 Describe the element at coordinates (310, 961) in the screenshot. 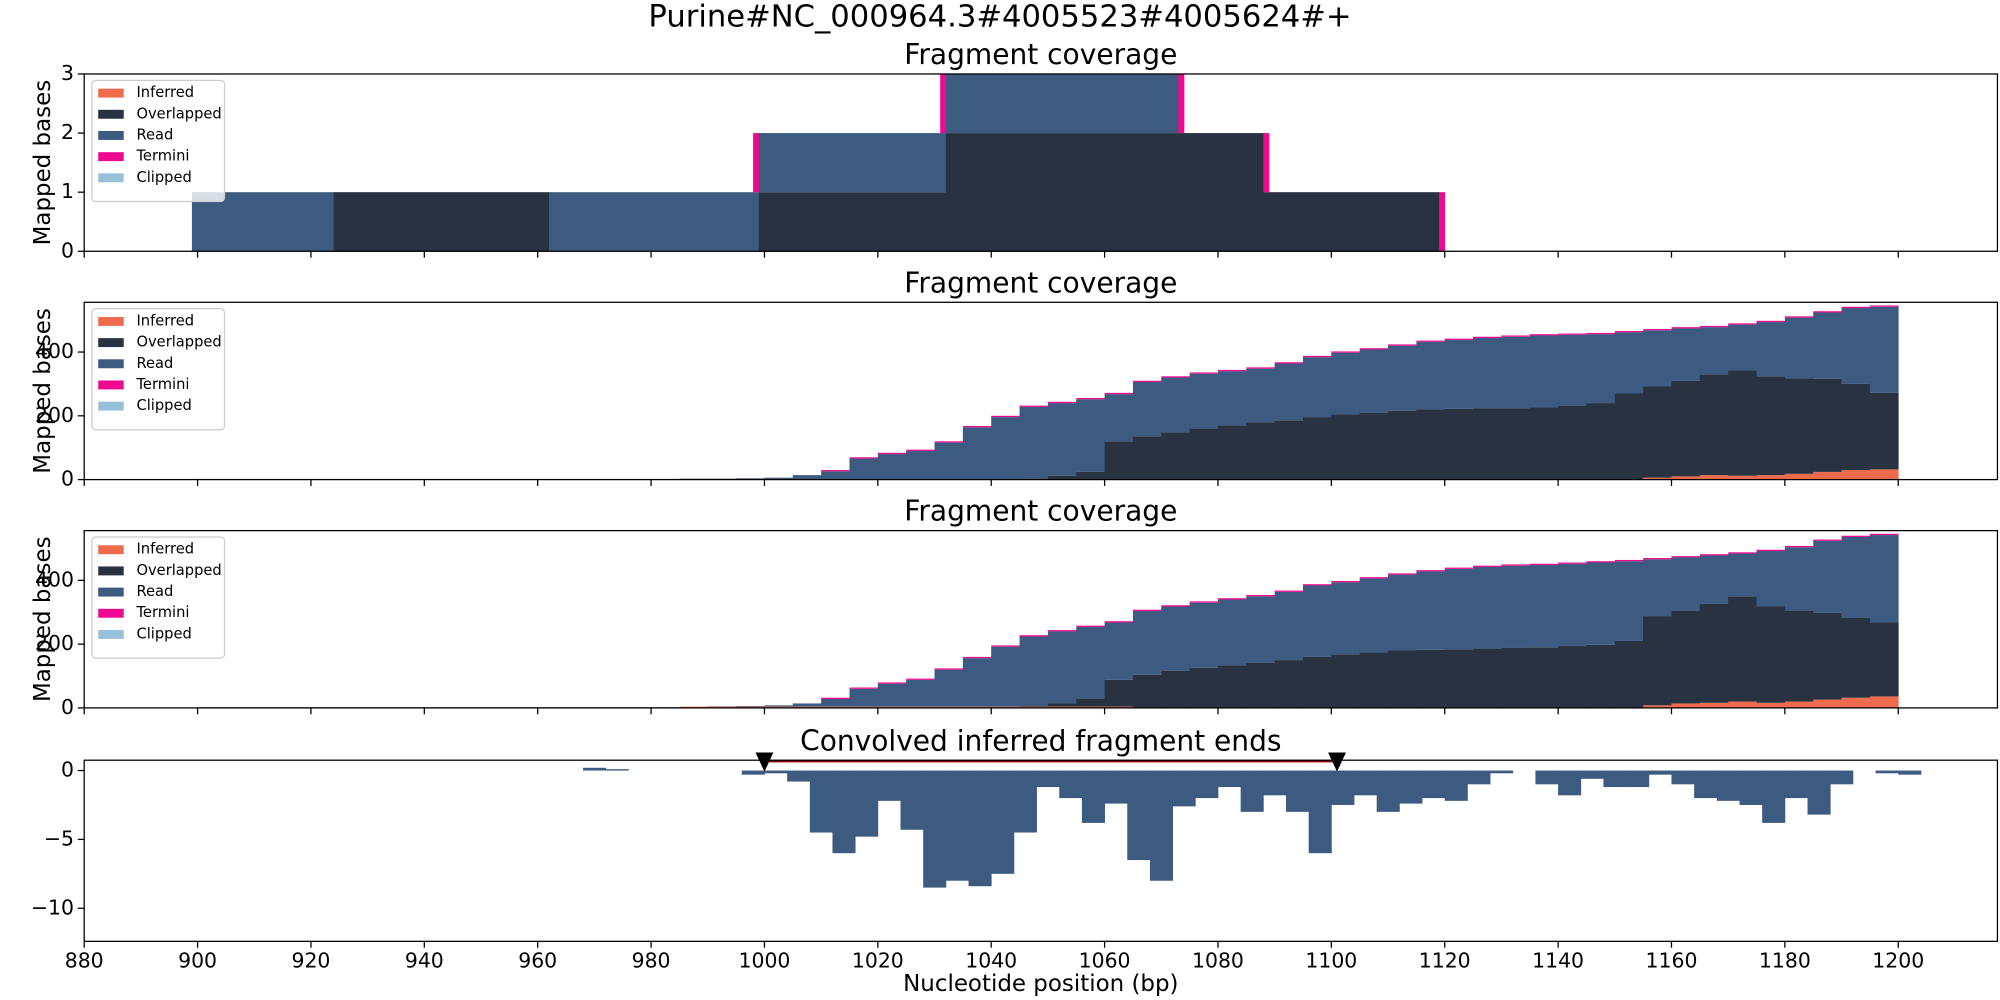

I see `x-tick-label: 920` at that location.